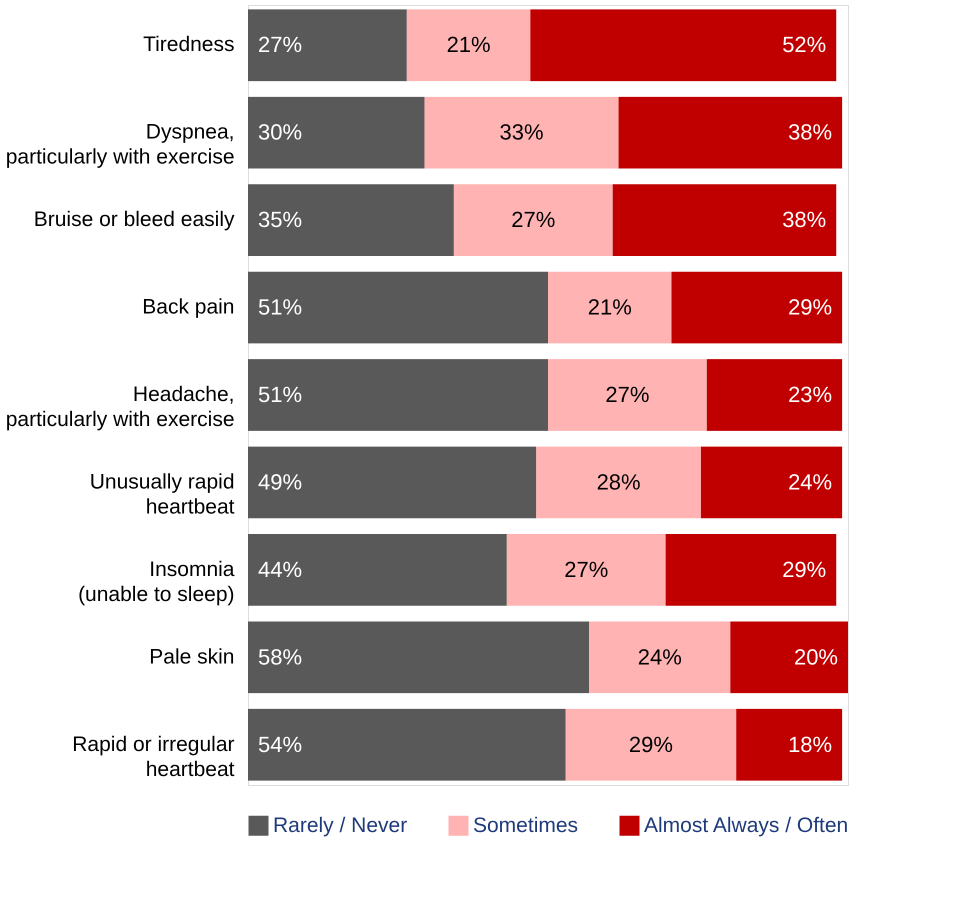 The width and height of the screenshot is (972, 915). What do you see at coordinates (280, 219) in the screenshot?
I see `data-label: 35%` at bounding box center [280, 219].